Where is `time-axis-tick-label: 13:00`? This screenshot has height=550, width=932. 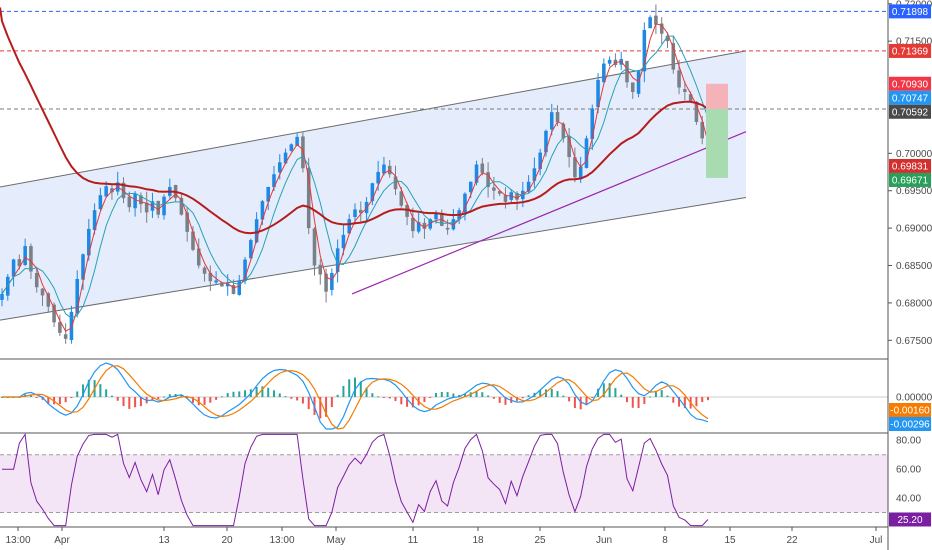
time-axis-tick-label: 13:00 is located at coordinates (281, 540).